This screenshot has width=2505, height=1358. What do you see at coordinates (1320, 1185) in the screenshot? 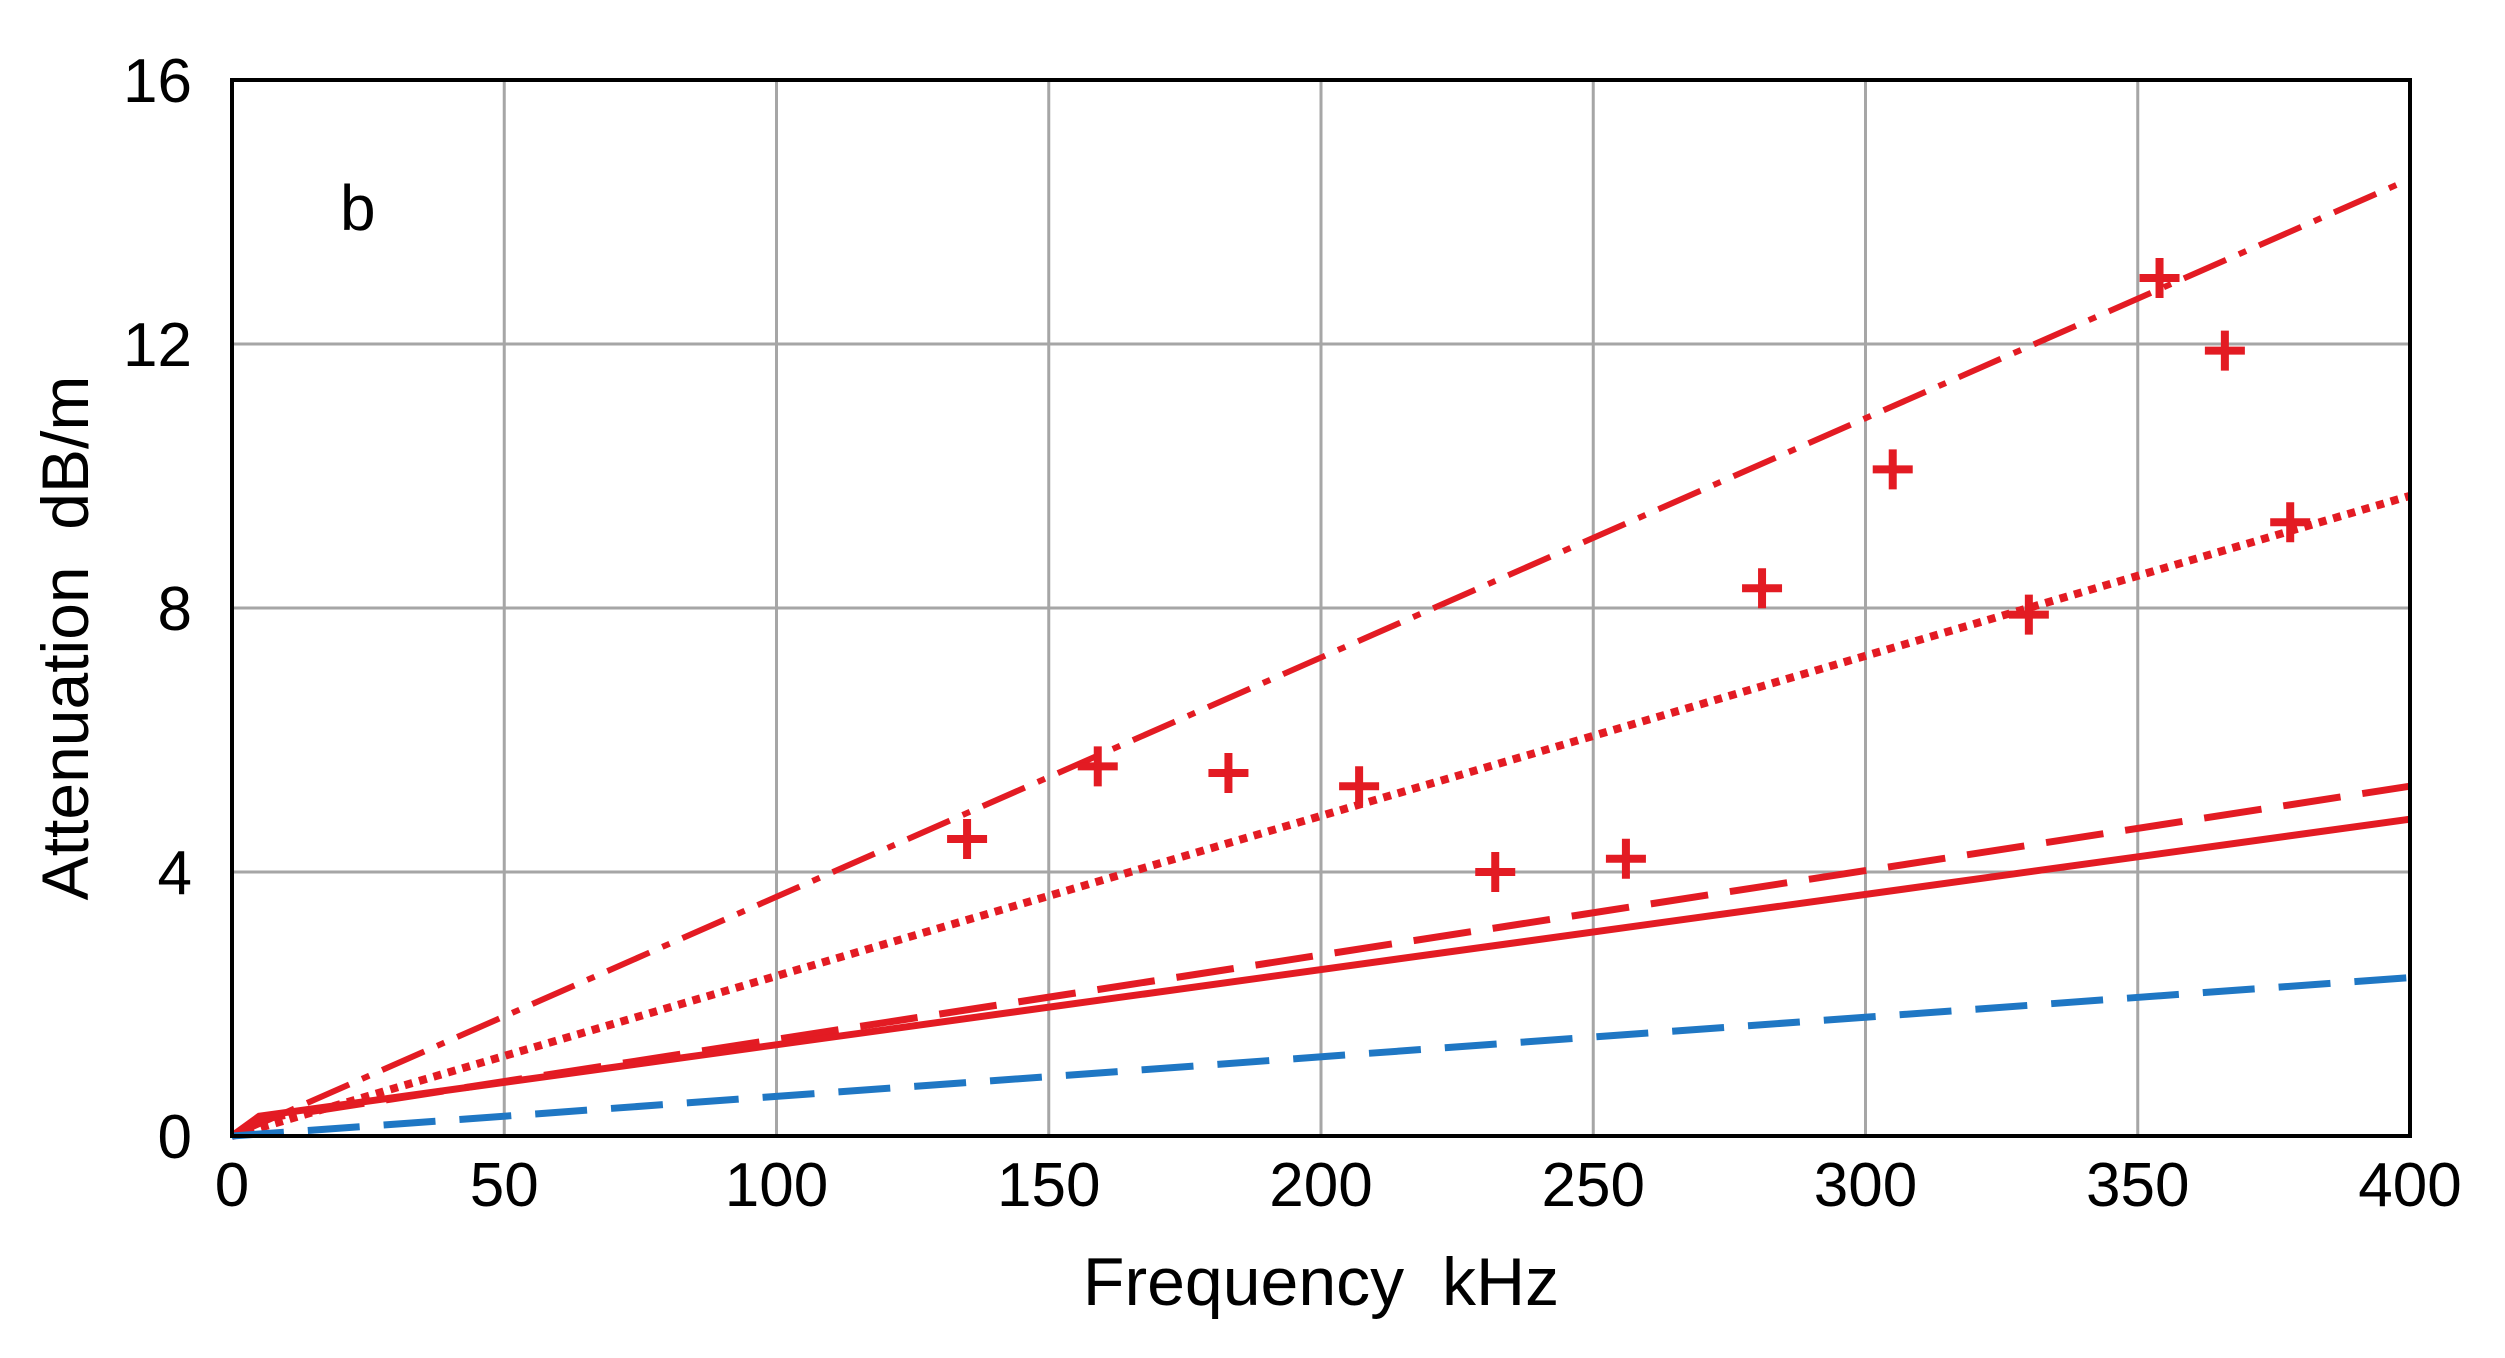
I see `x-tick-label-200: 200` at bounding box center [1320, 1185].